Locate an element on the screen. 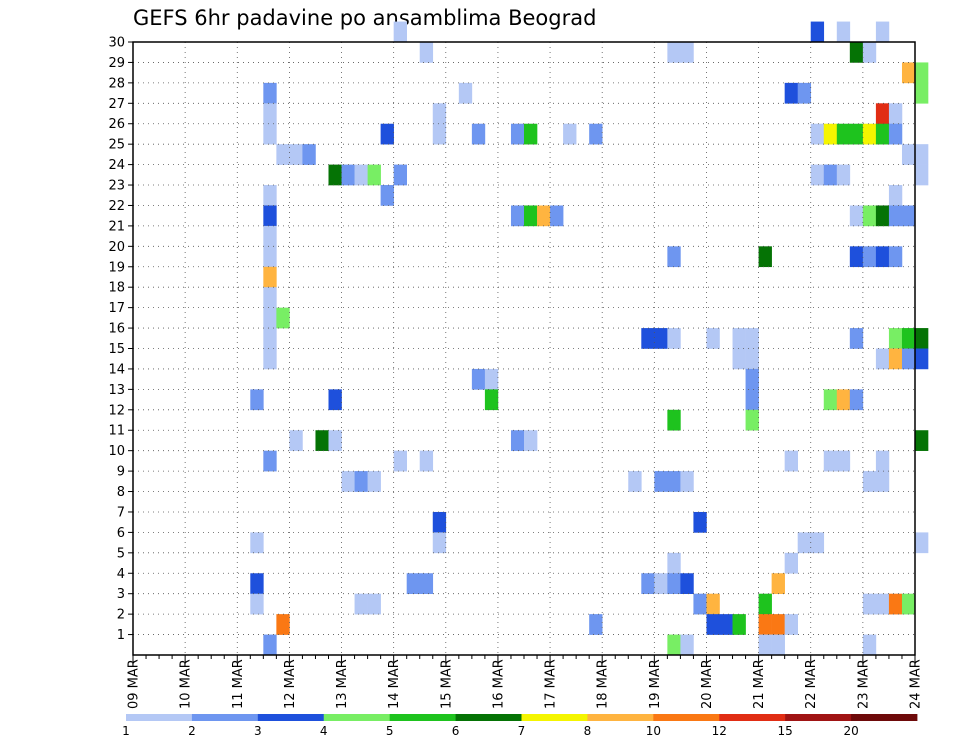  x-tick-label: 12 MAR is located at coordinates (290, 684).